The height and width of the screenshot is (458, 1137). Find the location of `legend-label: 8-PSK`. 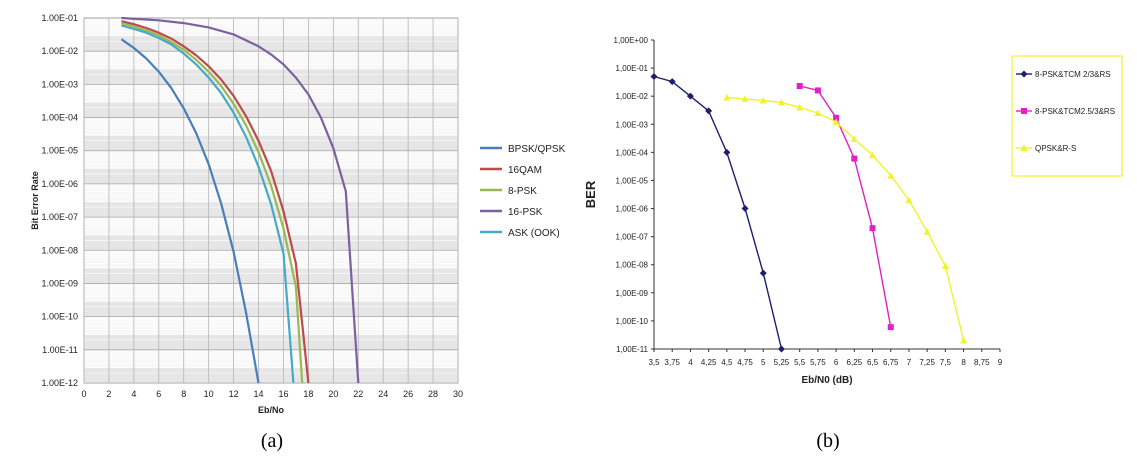

legend-label: 8-PSK is located at coordinates (522, 191).